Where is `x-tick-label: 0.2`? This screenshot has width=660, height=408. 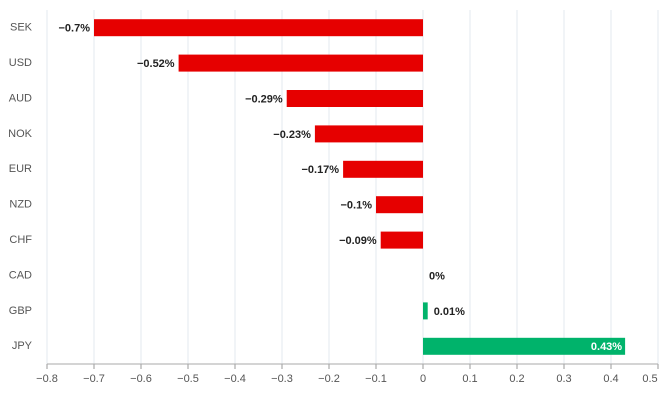 x-tick-label: 0.2 is located at coordinates (516, 379).